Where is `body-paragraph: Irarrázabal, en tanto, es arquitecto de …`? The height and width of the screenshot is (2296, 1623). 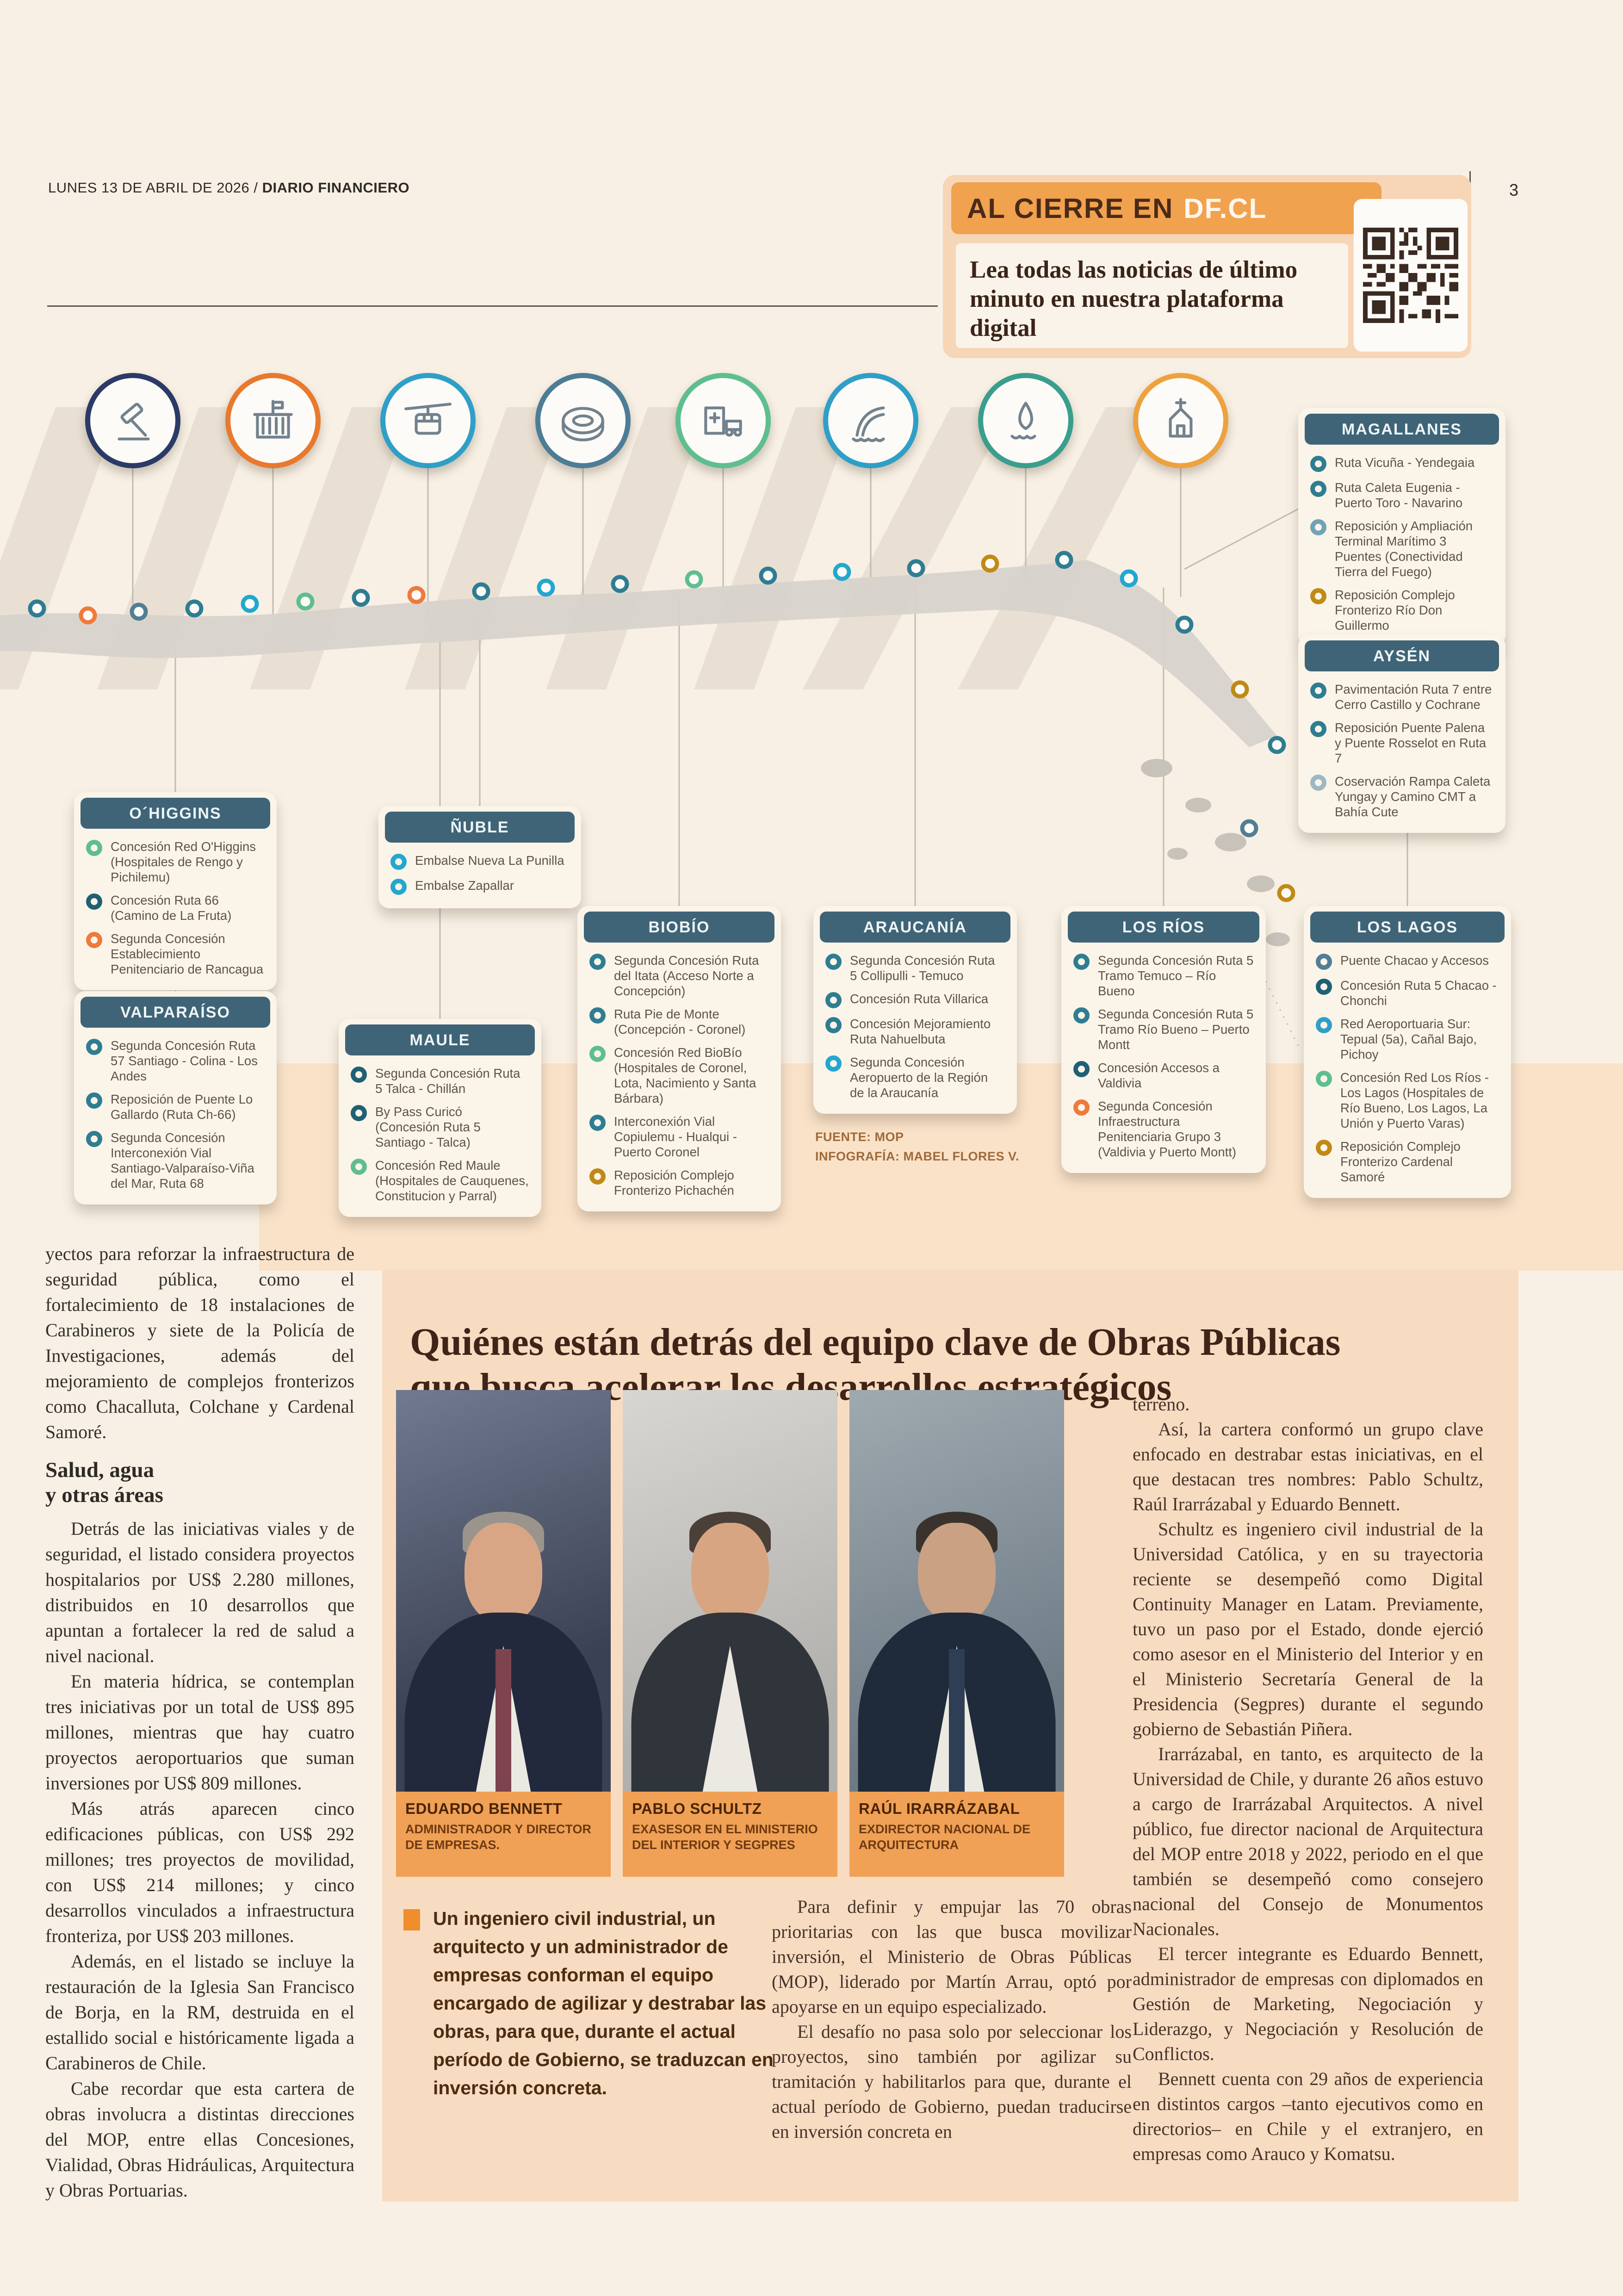 body-paragraph: Irarrázabal, en tanto, es arquitecto de … is located at coordinates (1308, 1842).